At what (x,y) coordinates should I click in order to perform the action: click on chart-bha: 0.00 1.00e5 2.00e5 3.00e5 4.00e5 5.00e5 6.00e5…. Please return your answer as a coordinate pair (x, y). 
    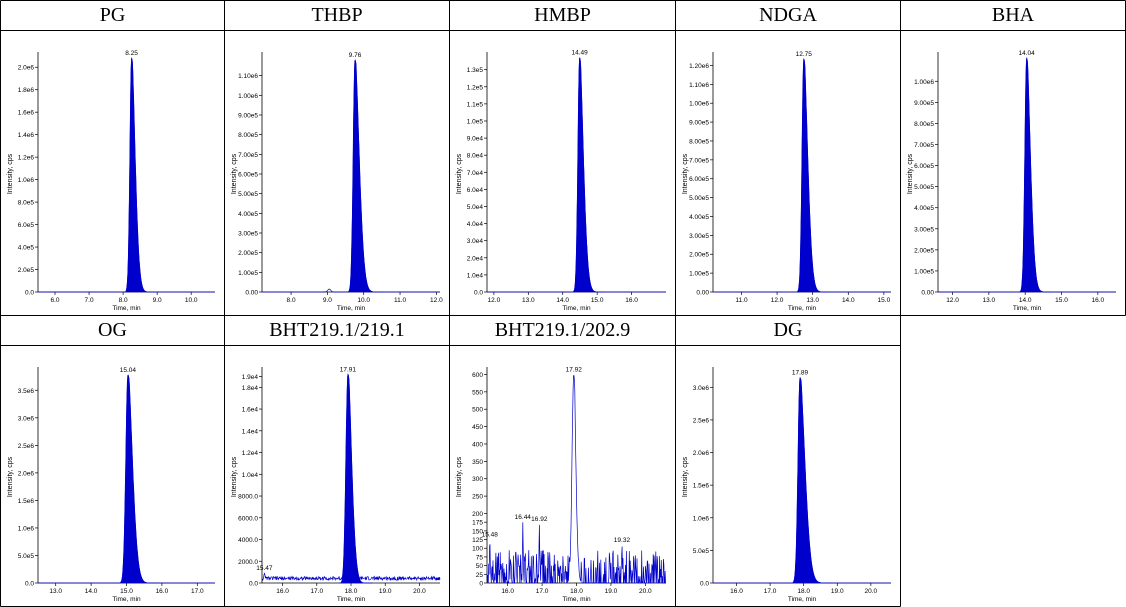
    Looking at the image, I should click on (1011, 181).